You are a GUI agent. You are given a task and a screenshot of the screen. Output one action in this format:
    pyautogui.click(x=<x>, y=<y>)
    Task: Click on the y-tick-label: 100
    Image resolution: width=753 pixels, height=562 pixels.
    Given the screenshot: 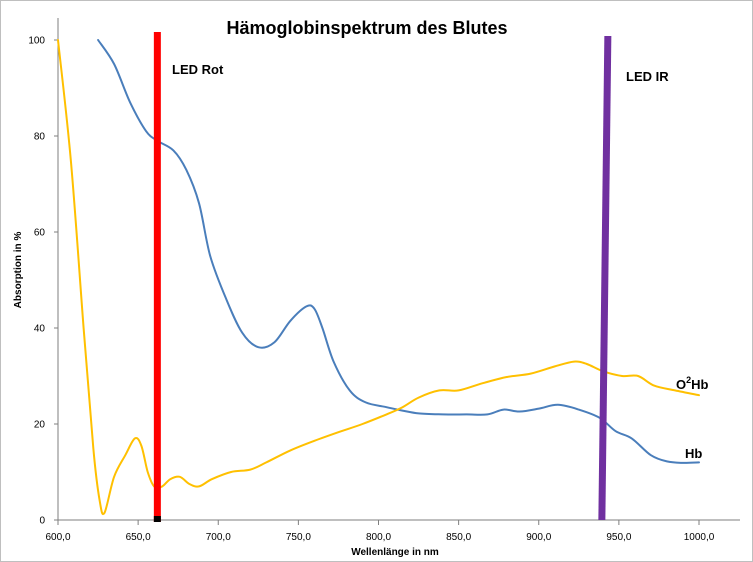 What is the action you would take?
    pyautogui.click(x=36, y=41)
    